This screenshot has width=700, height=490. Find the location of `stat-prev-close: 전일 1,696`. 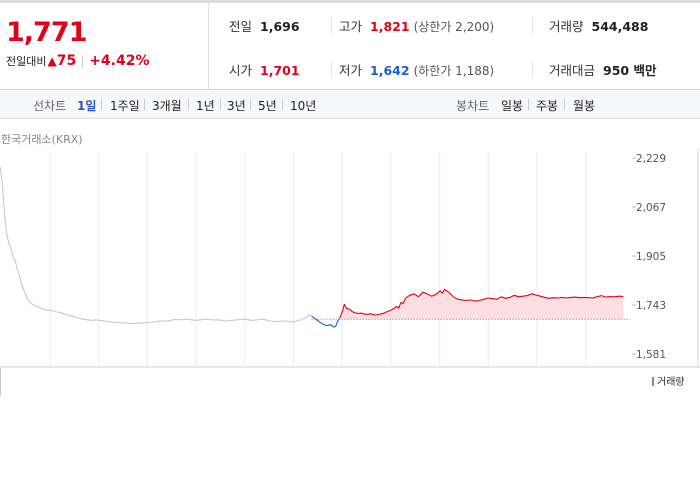

stat-prev-close: 전일 1,696 is located at coordinates (264, 25).